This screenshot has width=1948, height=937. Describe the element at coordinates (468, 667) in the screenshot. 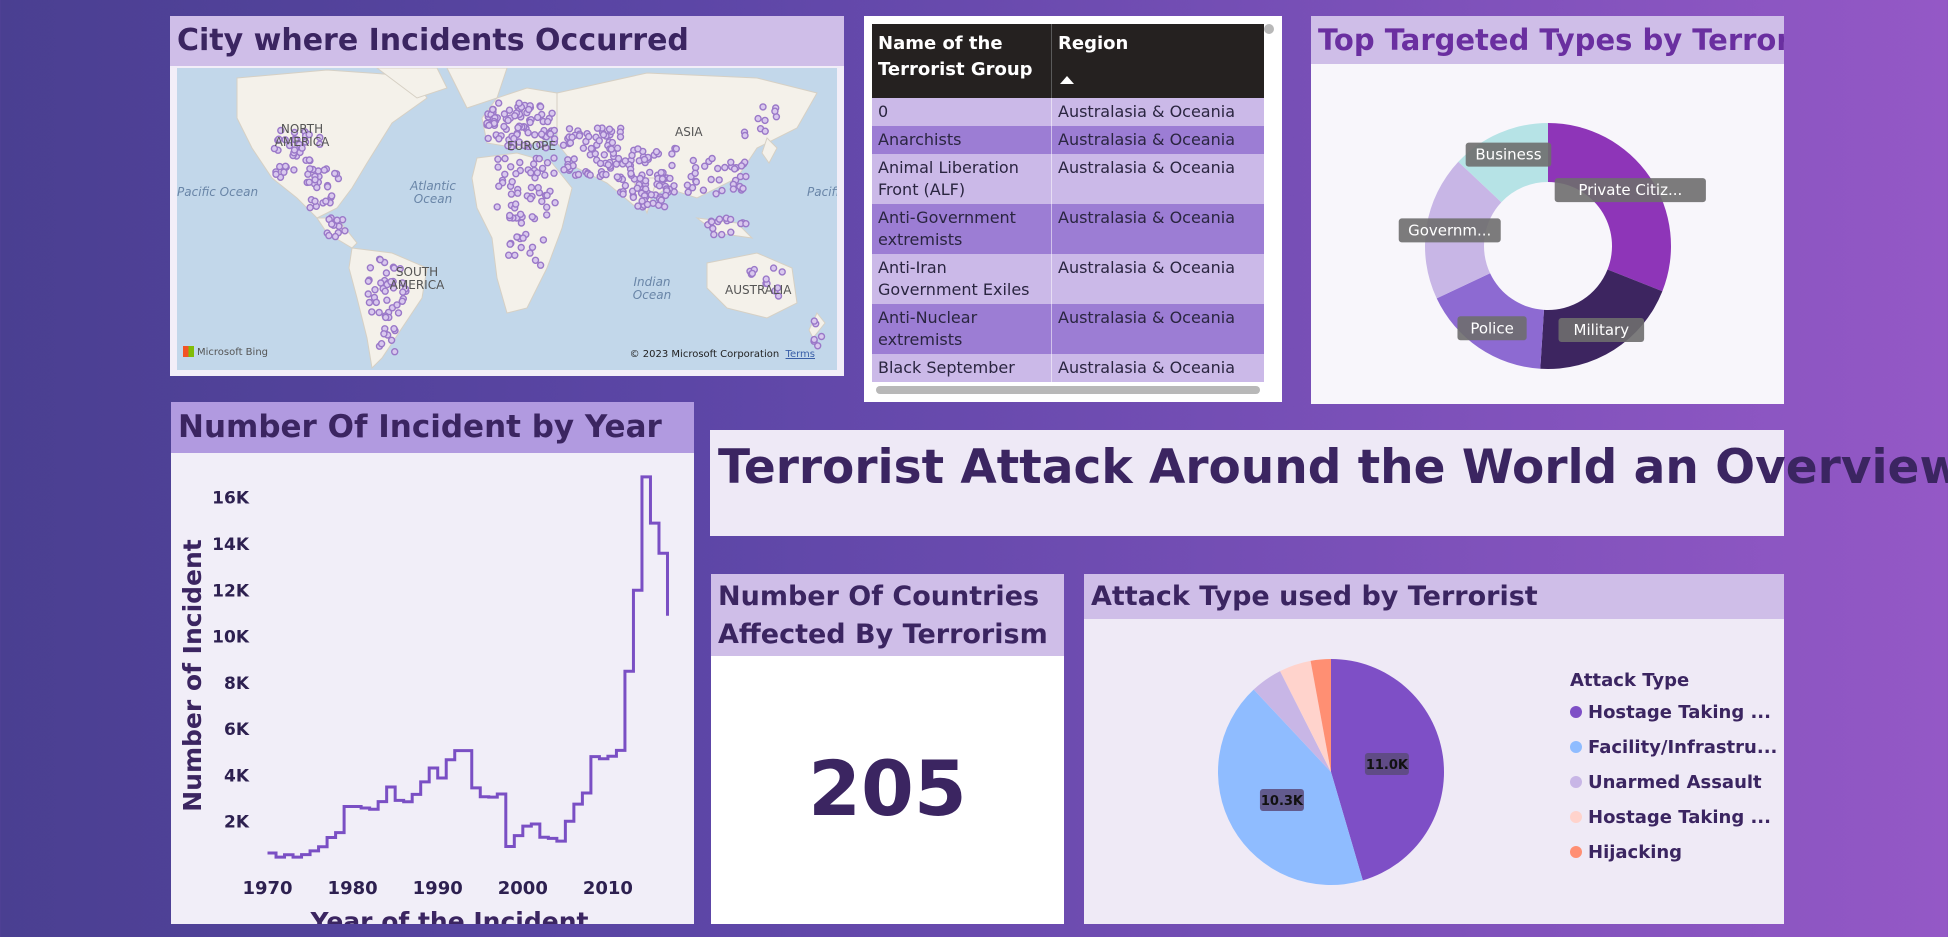

I see `incident-series-line` at that location.